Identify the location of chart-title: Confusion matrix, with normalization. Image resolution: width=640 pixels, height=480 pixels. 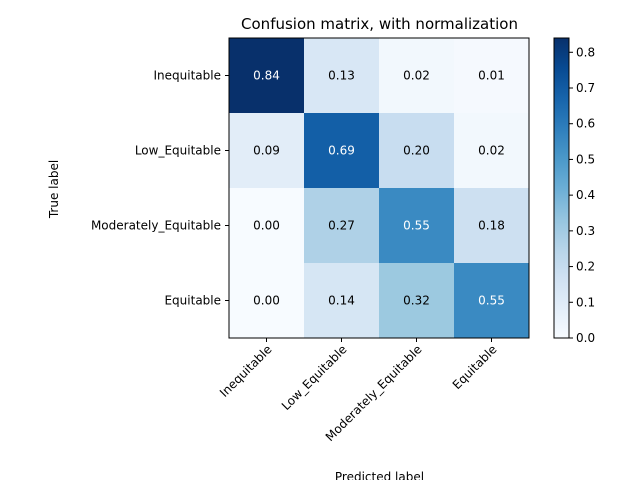
(379, 24).